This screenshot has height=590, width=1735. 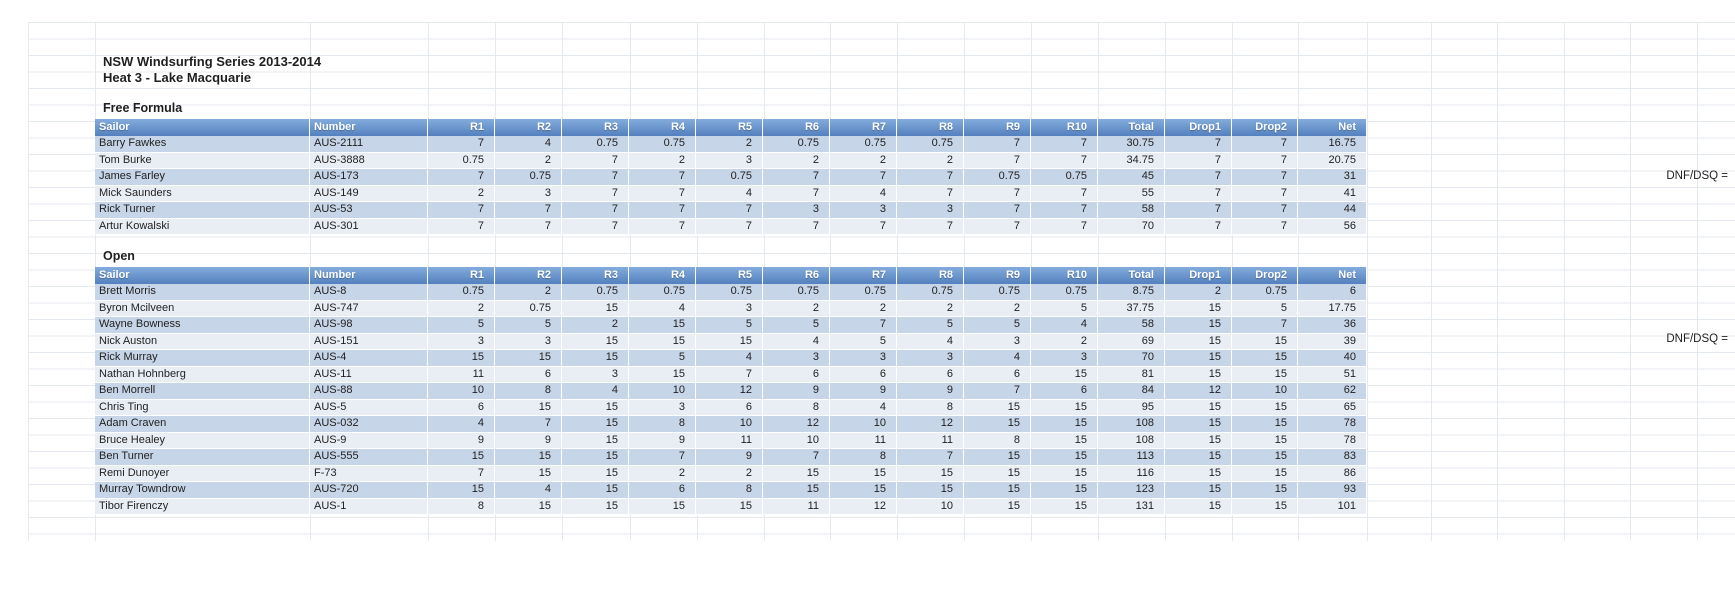 What do you see at coordinates (202, 358) in the screenshot?
I see `table-cell: Rick Murray` at bounding box center [202, 358].